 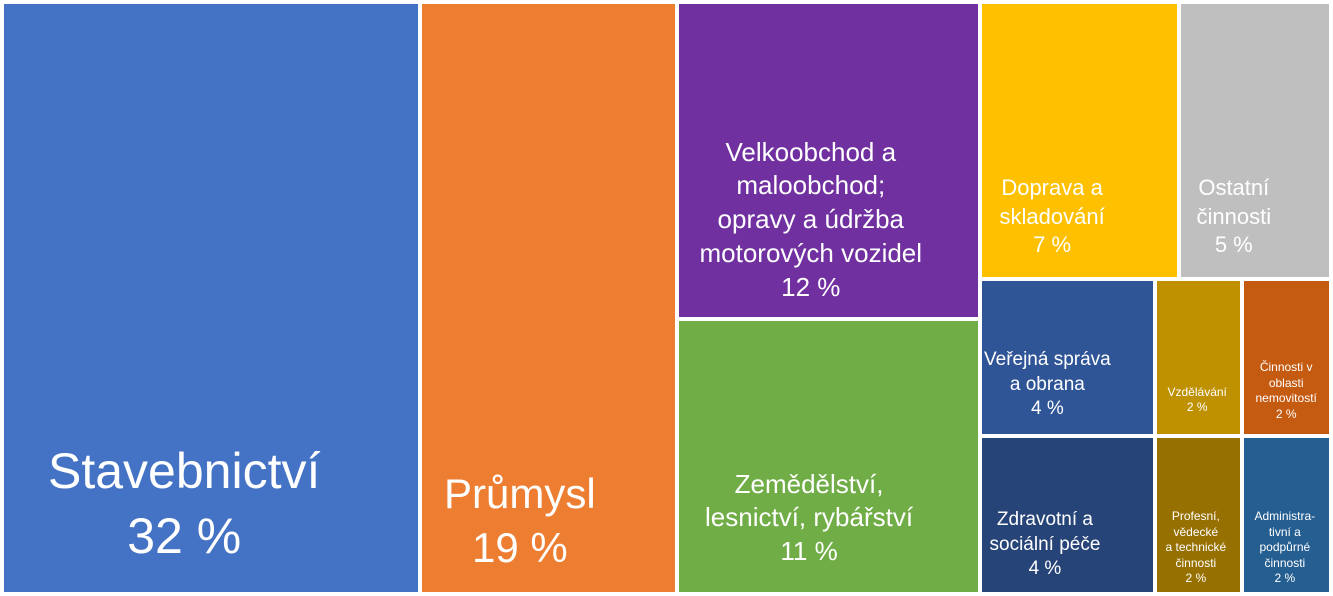 I want to click on tile-label: Doprava a skladování, so click(x=1052, y=202).